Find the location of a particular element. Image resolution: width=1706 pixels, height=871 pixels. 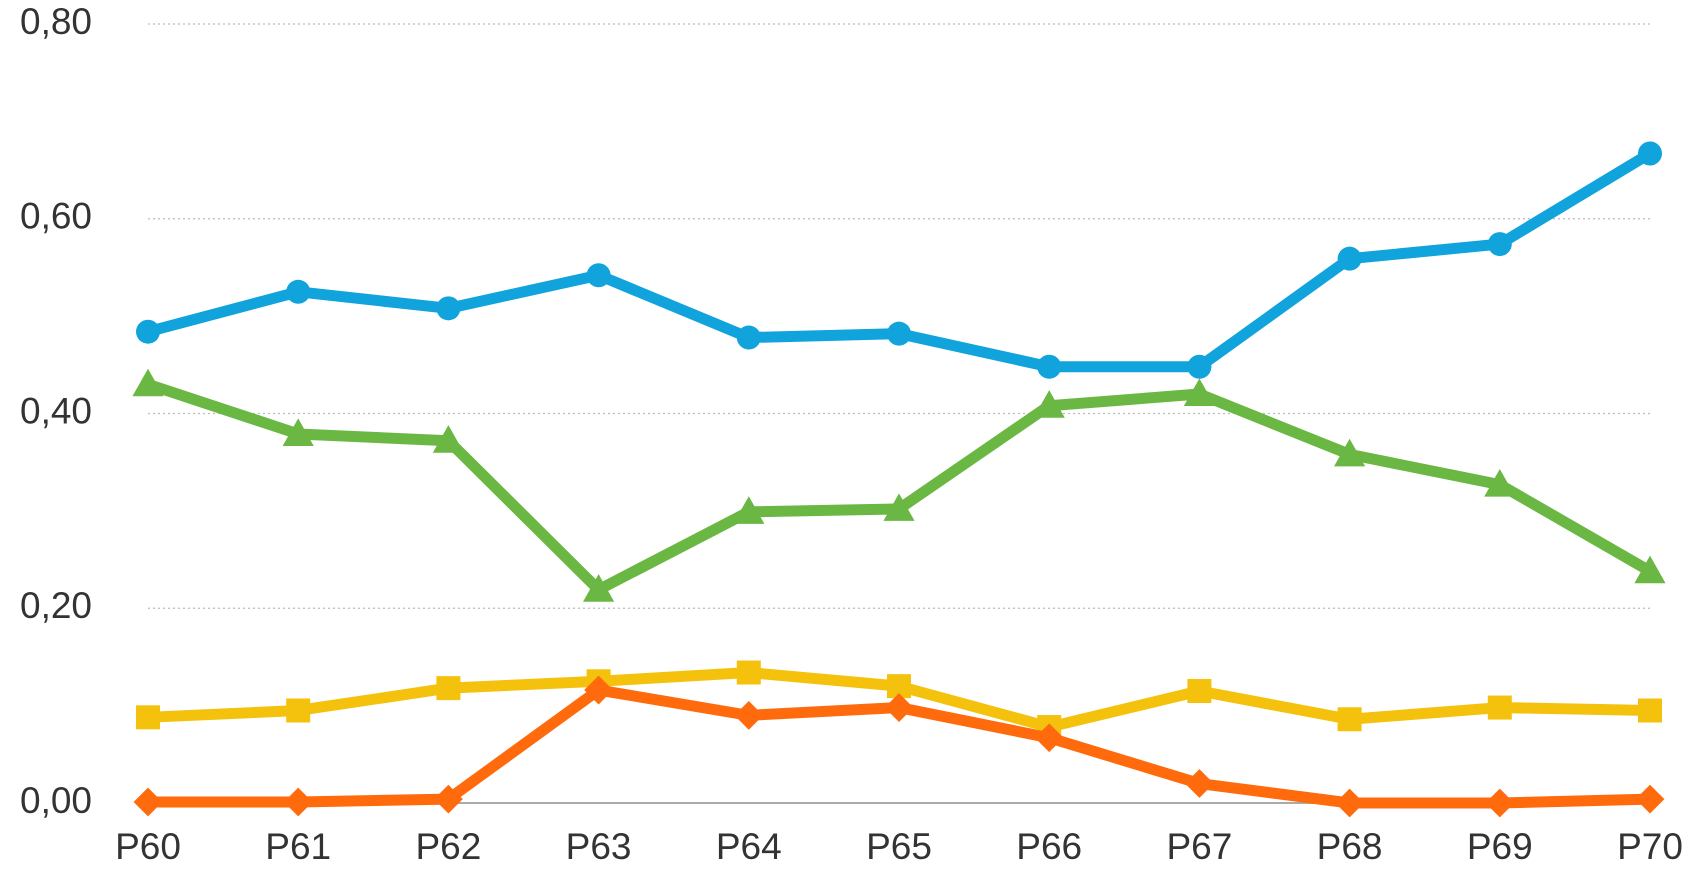

x-tick-label: P66 is located at coordinates (1049, 846).